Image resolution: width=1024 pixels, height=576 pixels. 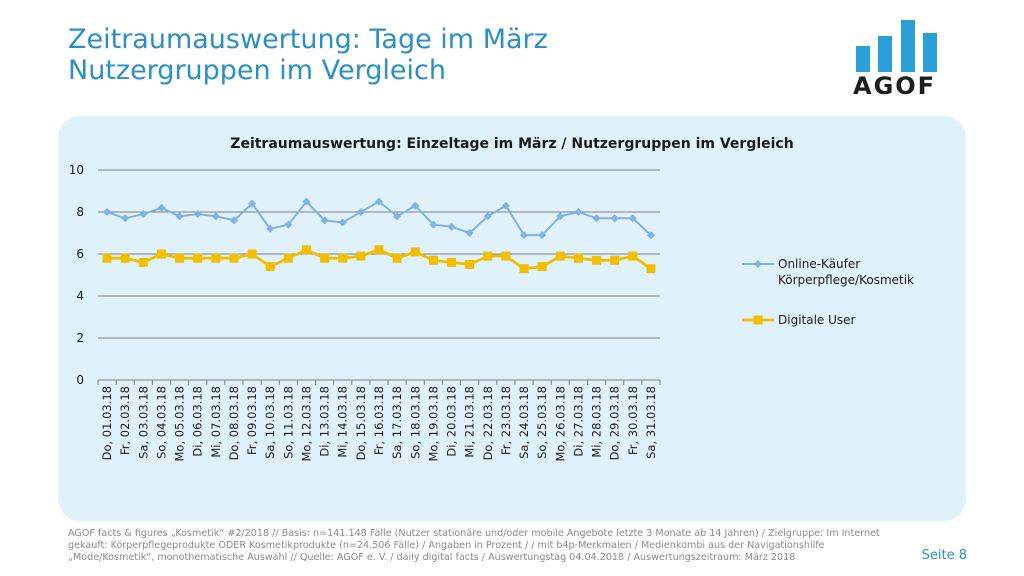 What do you see at coordinates (234, 423) in the screenshot?
I see `x-tick-label: Do, 08.03.18` at bounding box center [234, 423].